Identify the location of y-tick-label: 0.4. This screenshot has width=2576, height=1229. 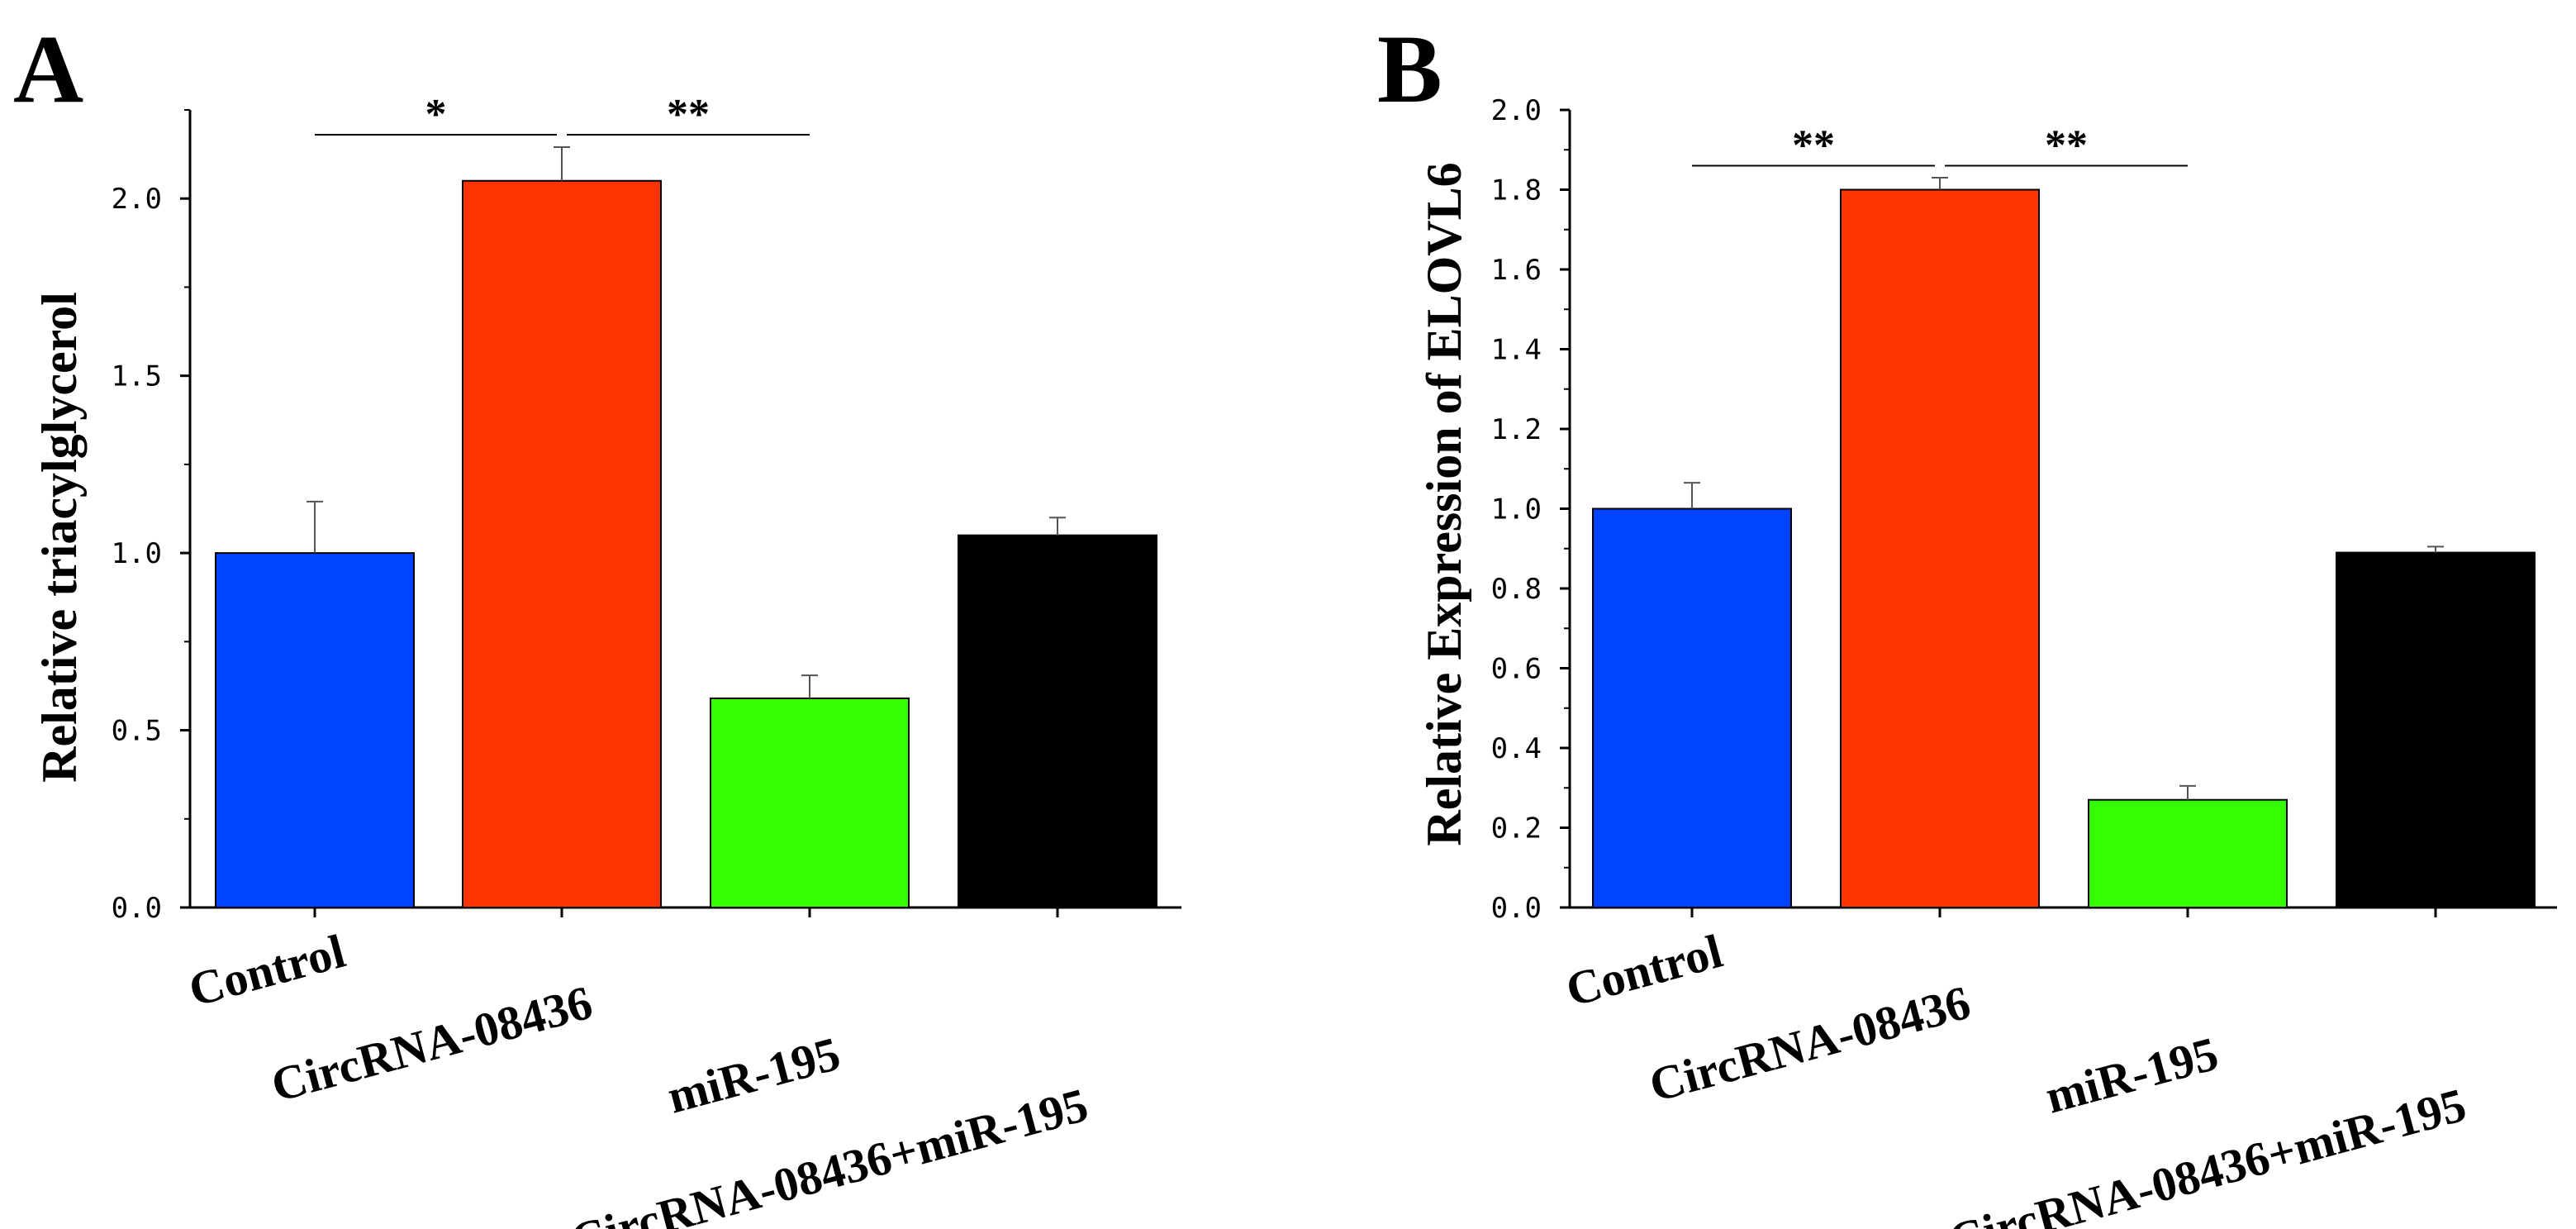
(1516, 749).